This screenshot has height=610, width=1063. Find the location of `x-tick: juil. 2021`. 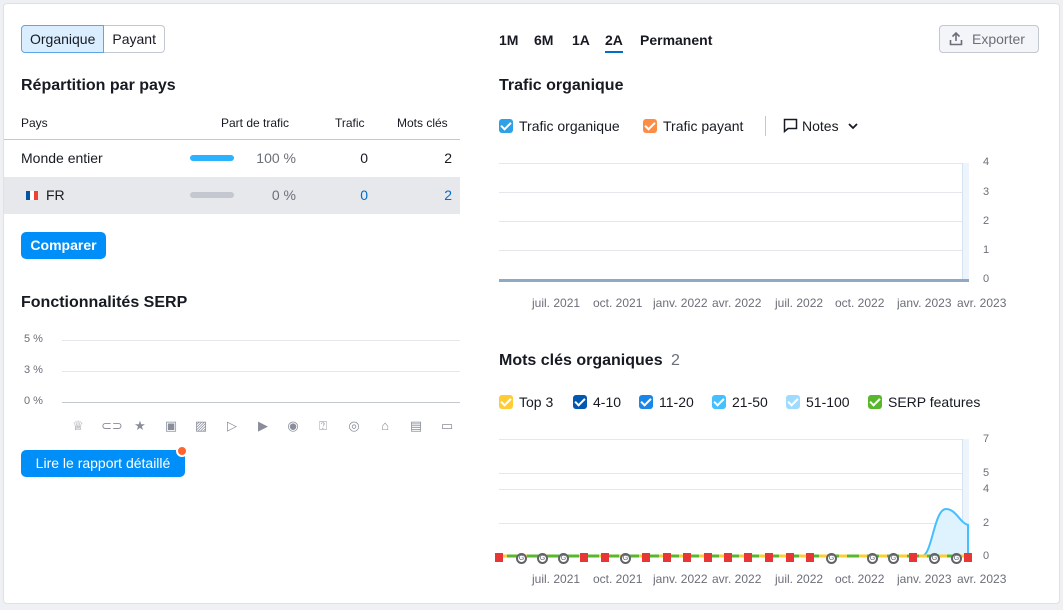

x-tick: juil. 2021 is located at coordinates (556, 579).